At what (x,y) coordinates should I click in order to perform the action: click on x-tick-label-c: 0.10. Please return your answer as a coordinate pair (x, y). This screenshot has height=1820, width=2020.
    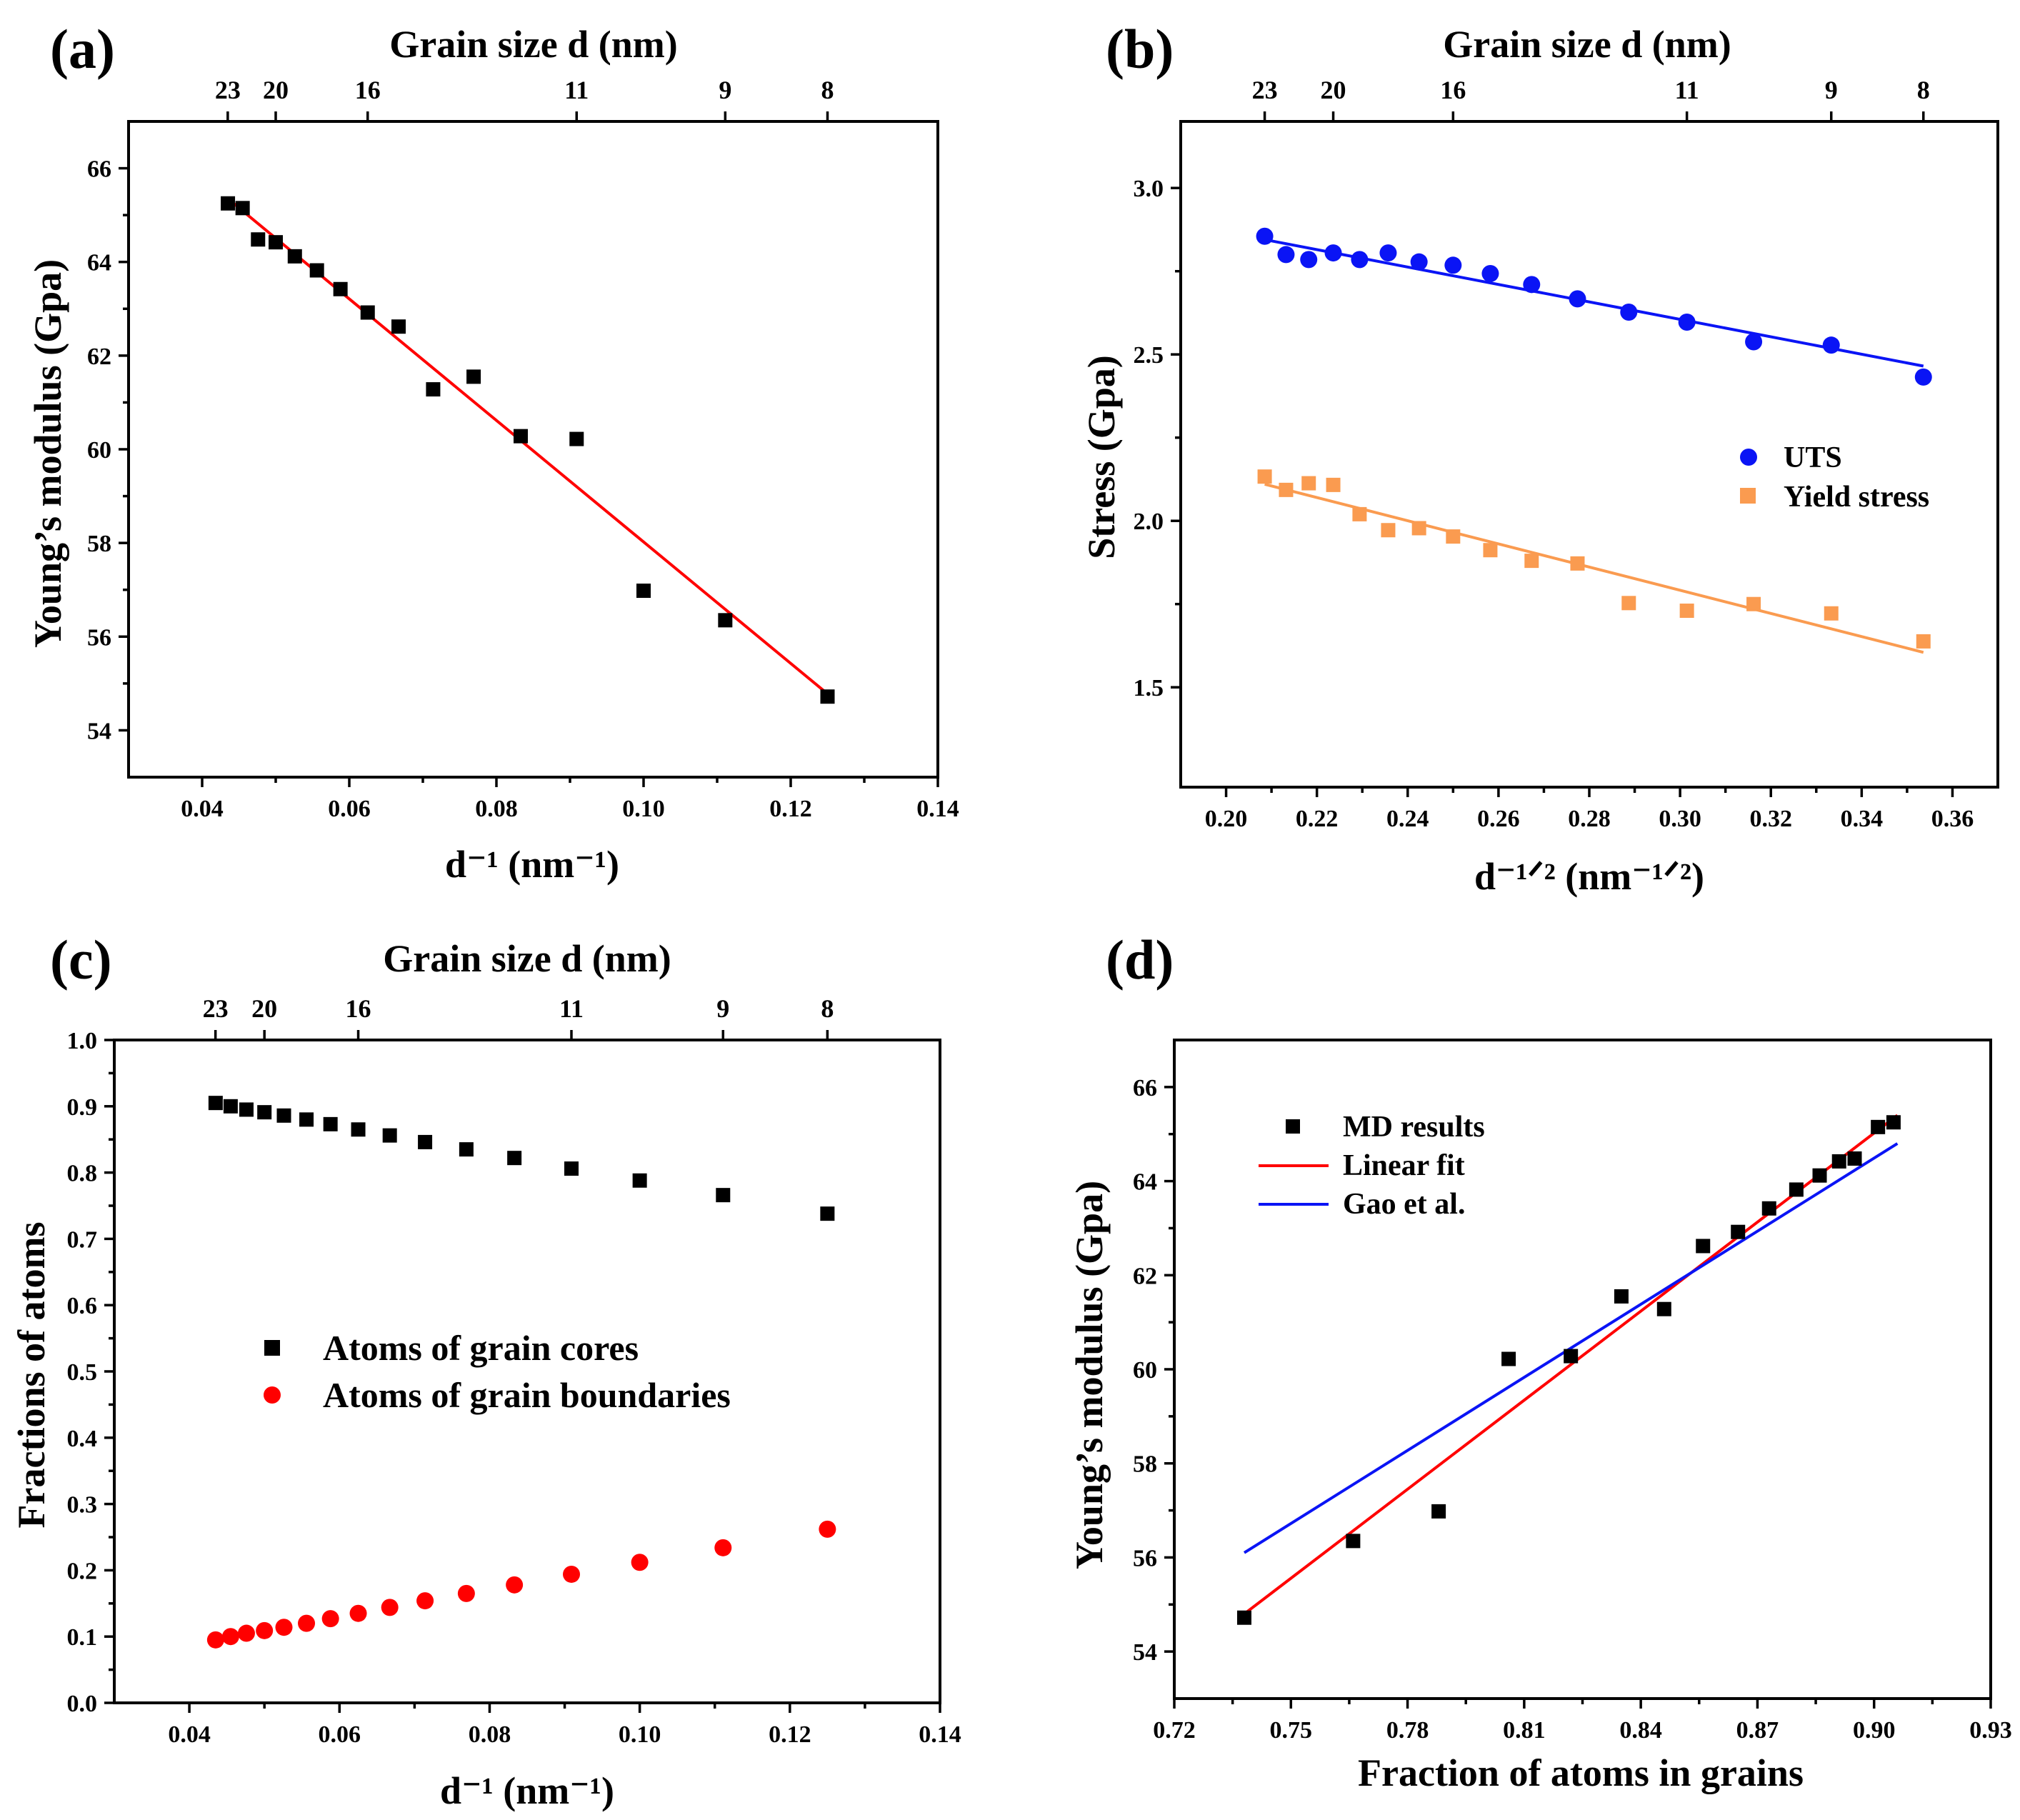
    Looking at the image, I should click on (640, 1734).